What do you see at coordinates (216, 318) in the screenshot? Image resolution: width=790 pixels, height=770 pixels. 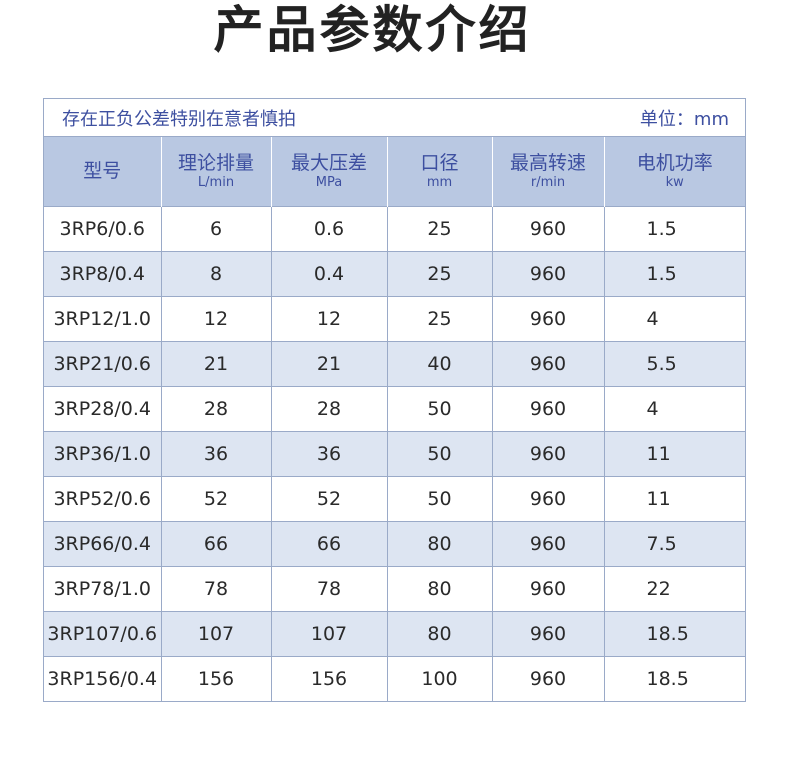 I see `cell-displacement: 12` at bounding box center [216, 318].